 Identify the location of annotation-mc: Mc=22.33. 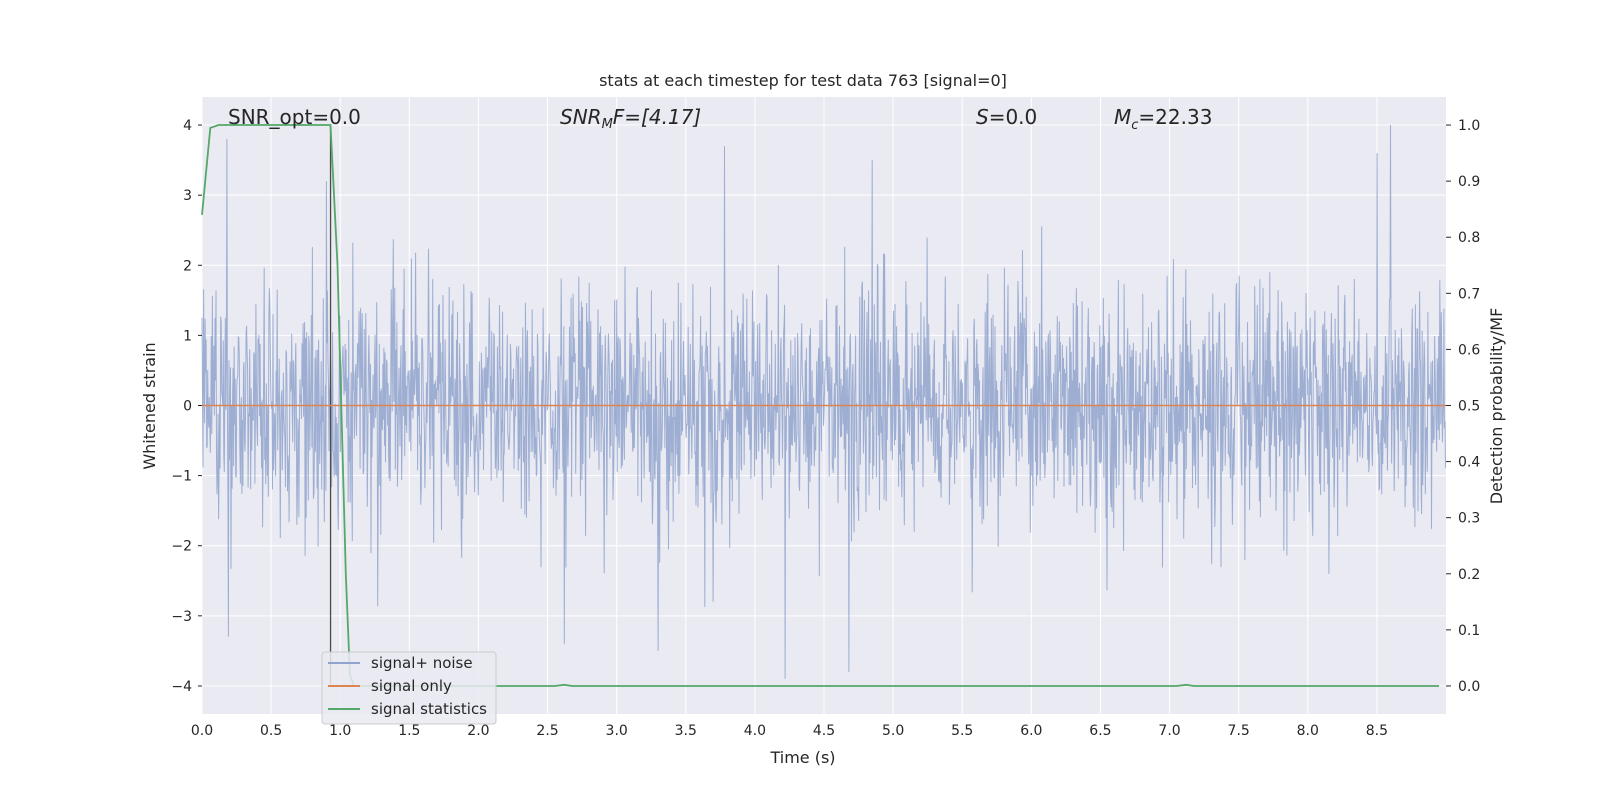
(1163, 119).